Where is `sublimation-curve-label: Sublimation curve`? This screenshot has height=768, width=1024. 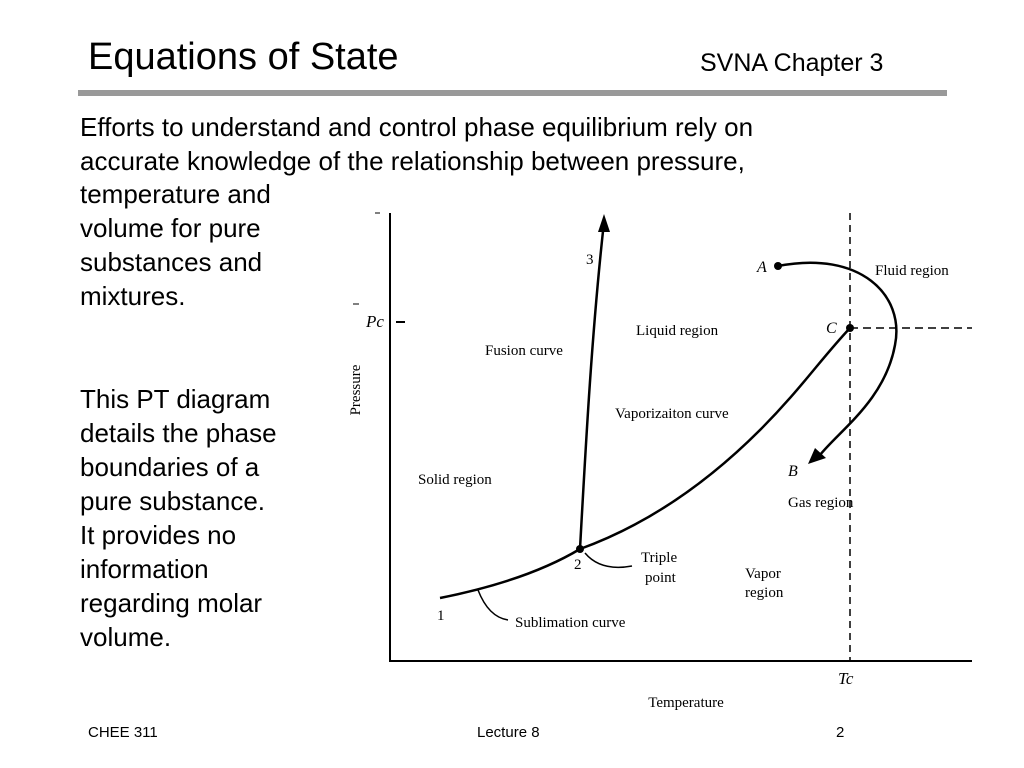 sublimation-curve-label: Sublimation curve is located at coordinates (570, 623).